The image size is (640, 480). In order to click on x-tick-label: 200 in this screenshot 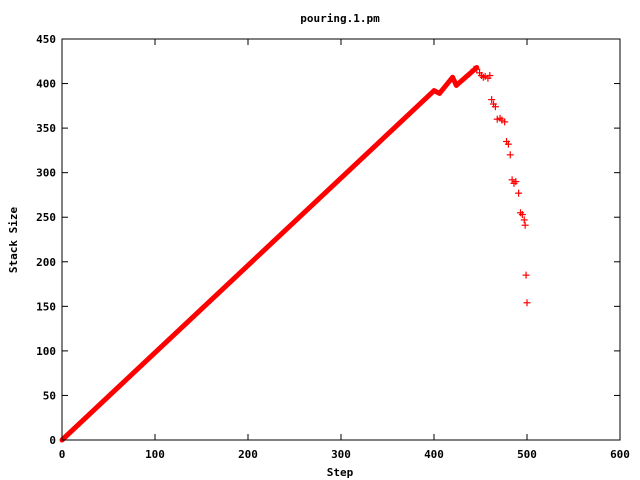, I will do `click(248, 454)`.